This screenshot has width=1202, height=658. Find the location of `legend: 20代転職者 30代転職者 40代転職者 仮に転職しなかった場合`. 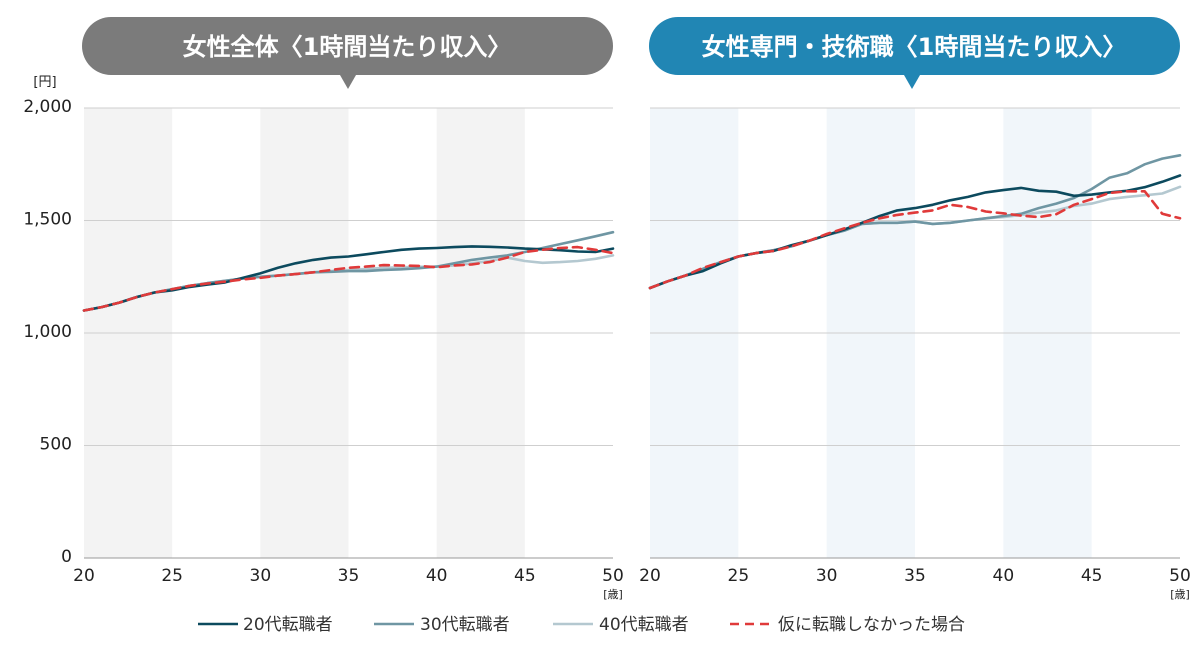

legend: 20代転職者 30代転職者 40代転職者 仮に転職しなかった場合 is located at coordinates (581, 625).